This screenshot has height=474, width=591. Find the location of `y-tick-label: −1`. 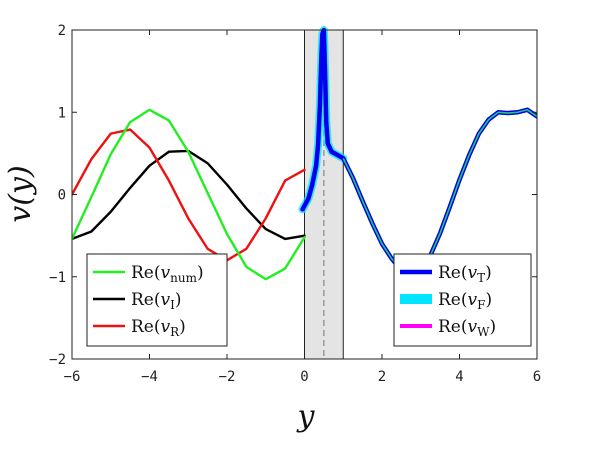

y-tick-label: −1 is located at coordinates (57, 278).